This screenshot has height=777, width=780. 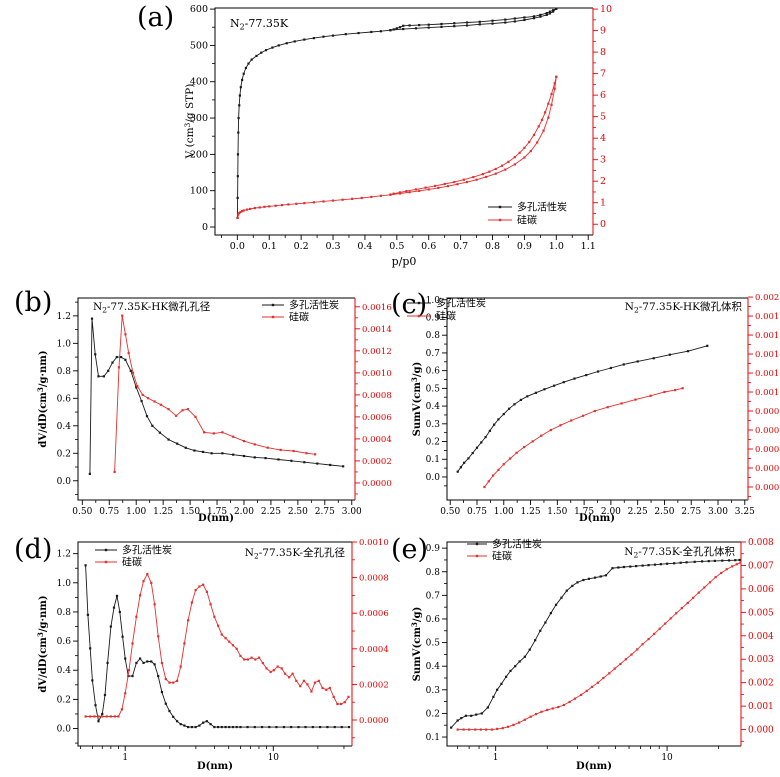 I want to click on x-tick-label: 0.1, so click(x=269, y=246).